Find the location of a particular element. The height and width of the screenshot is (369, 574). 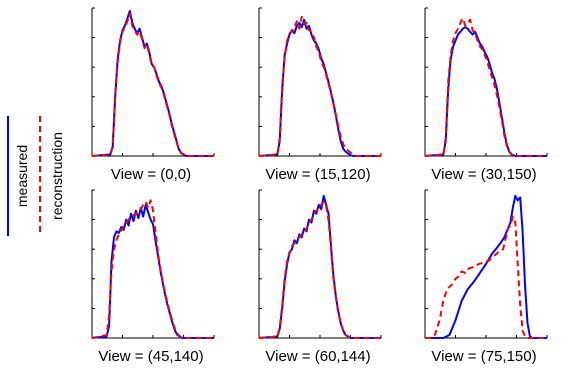

subplot-title: View = (0,0) is located at coordinates (151, 174).